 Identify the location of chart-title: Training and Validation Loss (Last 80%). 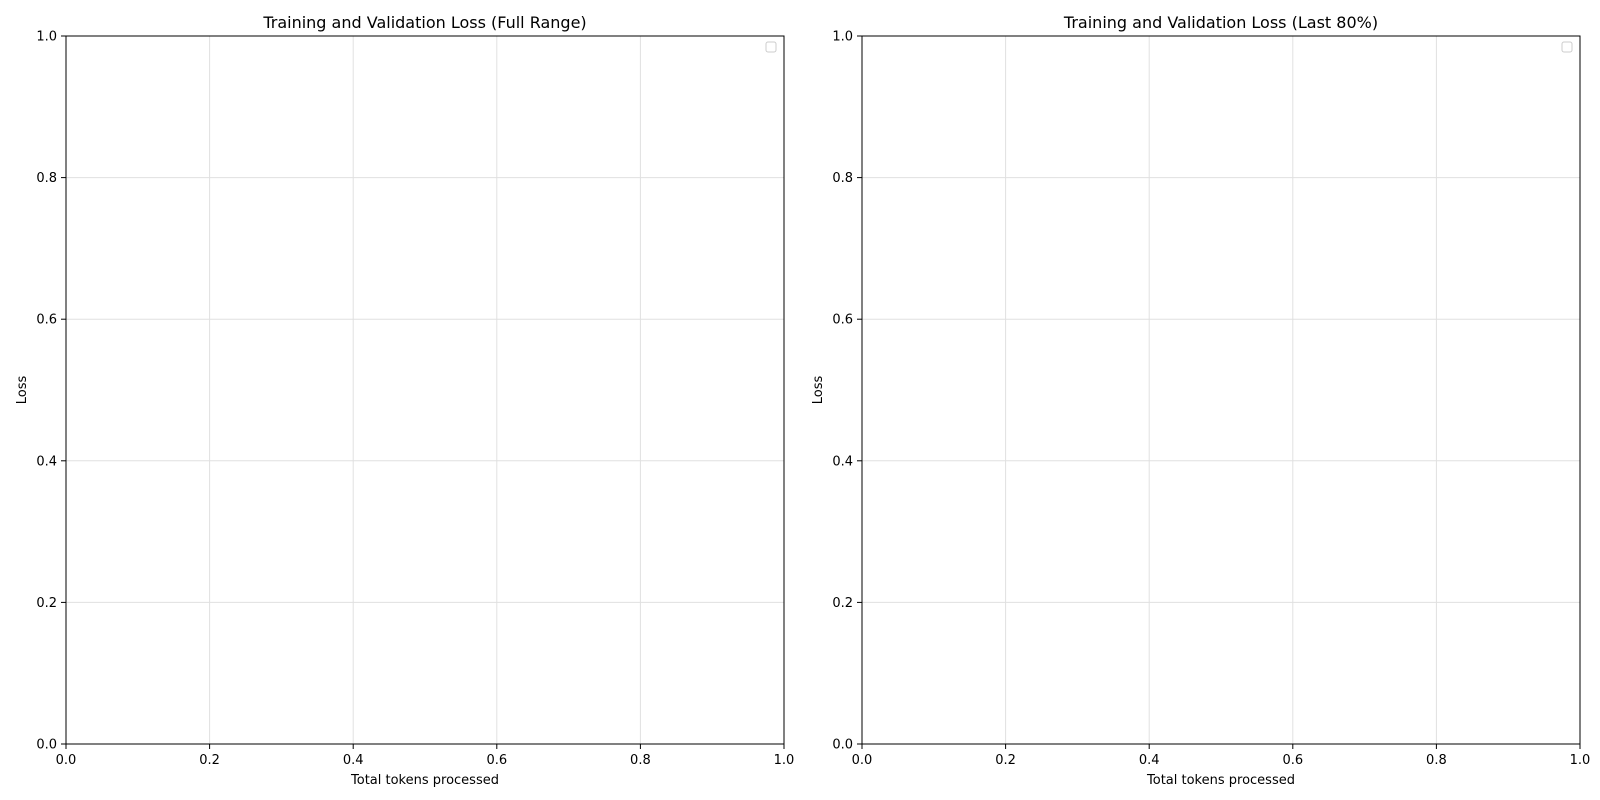
(1220, 22).